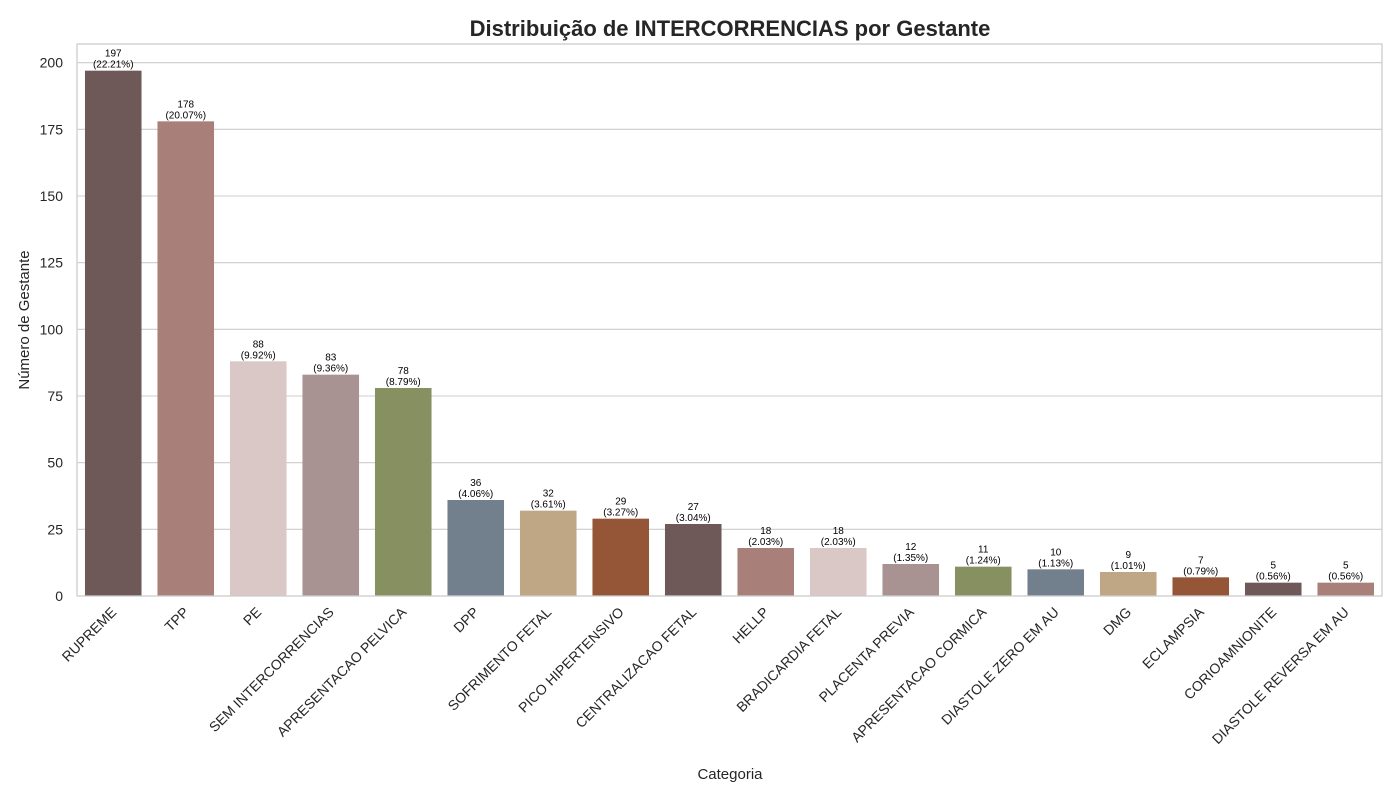  I want to click on data-label-value: 11, so click(983, 550).